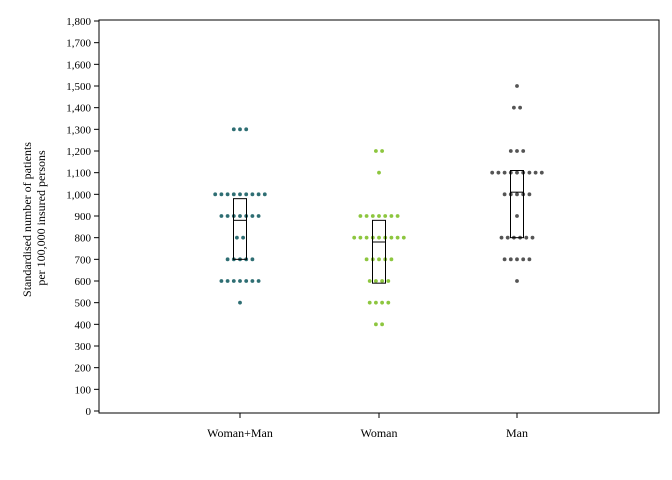  Describe the element at coordinates (78, 65) in the screenshot. I see `y-tick-label: 1,600` at that location.